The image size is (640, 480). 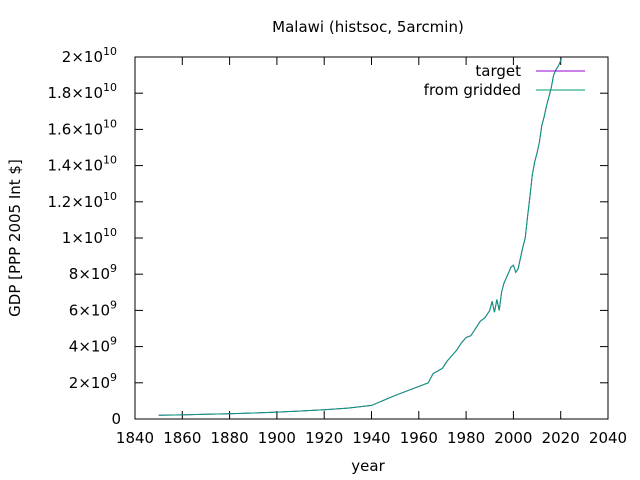 What do you see at coordinates (93, 381) in the screenshot?
I see `y-tick-label: 2×10⁹` at bounding box center [93, 381].